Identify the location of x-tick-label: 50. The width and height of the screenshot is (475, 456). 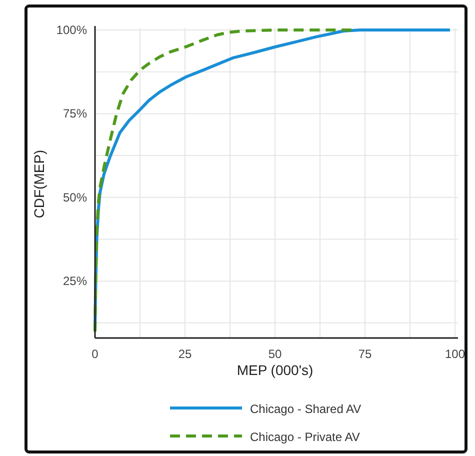
(275, 354).